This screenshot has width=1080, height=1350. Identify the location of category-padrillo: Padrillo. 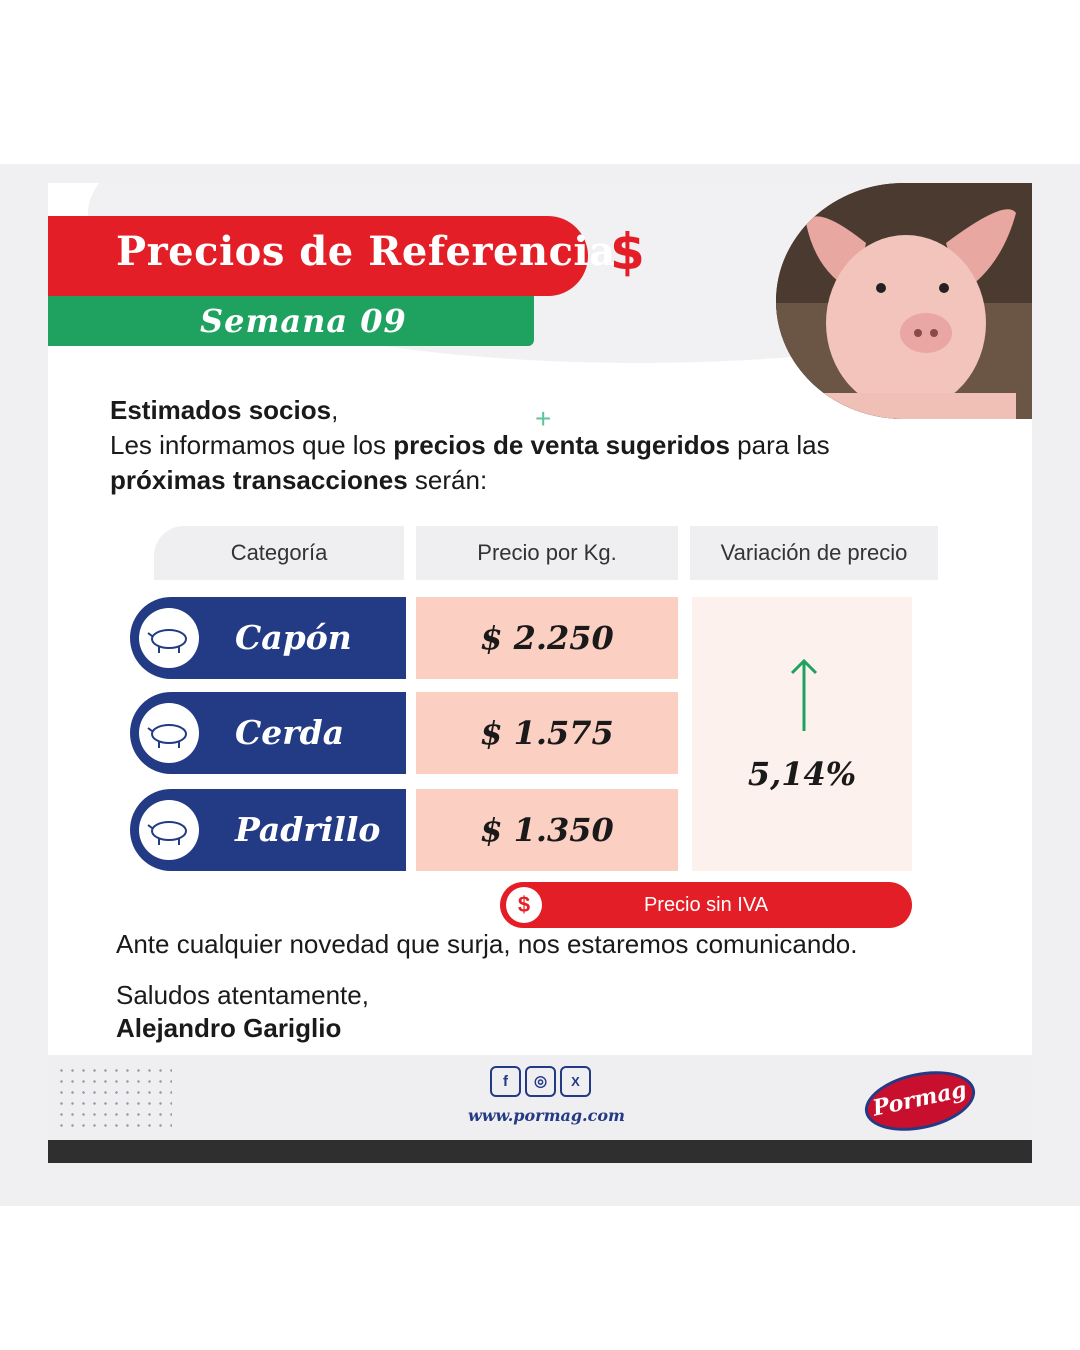
(268, 830).